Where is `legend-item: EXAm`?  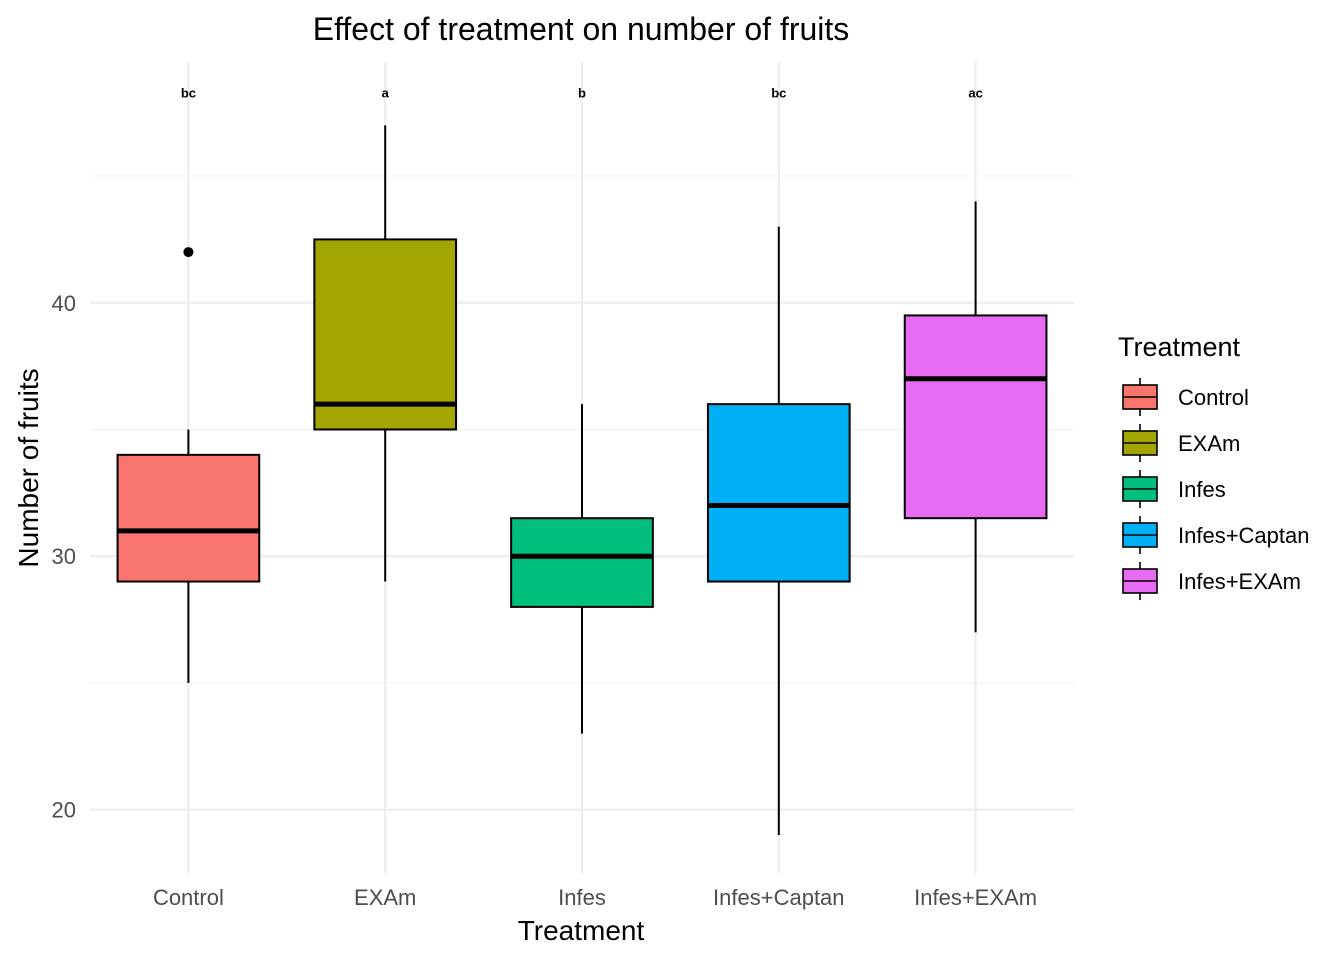 legend-item: EXAm is located at coordinates (1181, 443).